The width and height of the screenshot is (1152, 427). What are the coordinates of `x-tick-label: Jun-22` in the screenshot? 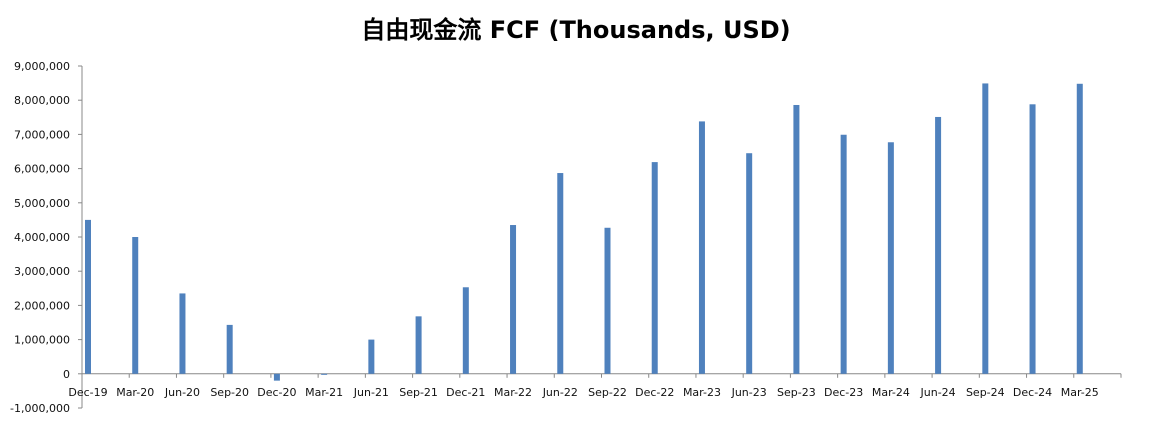 It's located at (560, 392).